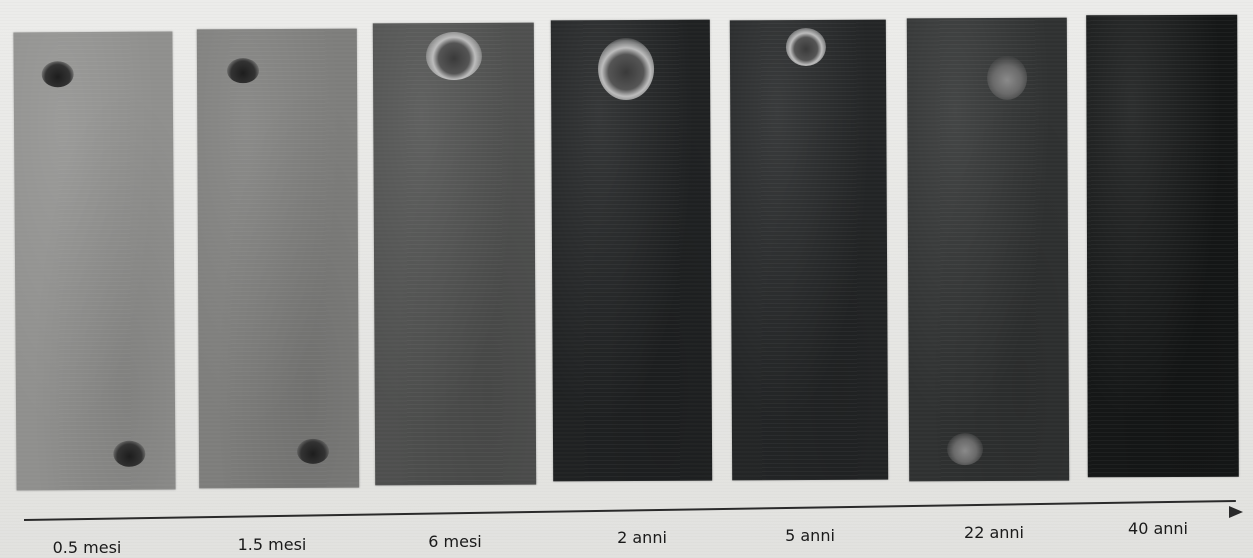  Describe the element at coordinates (94, 261) in the screenshot. I see `sample-plate-0-5-mesi` at that location.